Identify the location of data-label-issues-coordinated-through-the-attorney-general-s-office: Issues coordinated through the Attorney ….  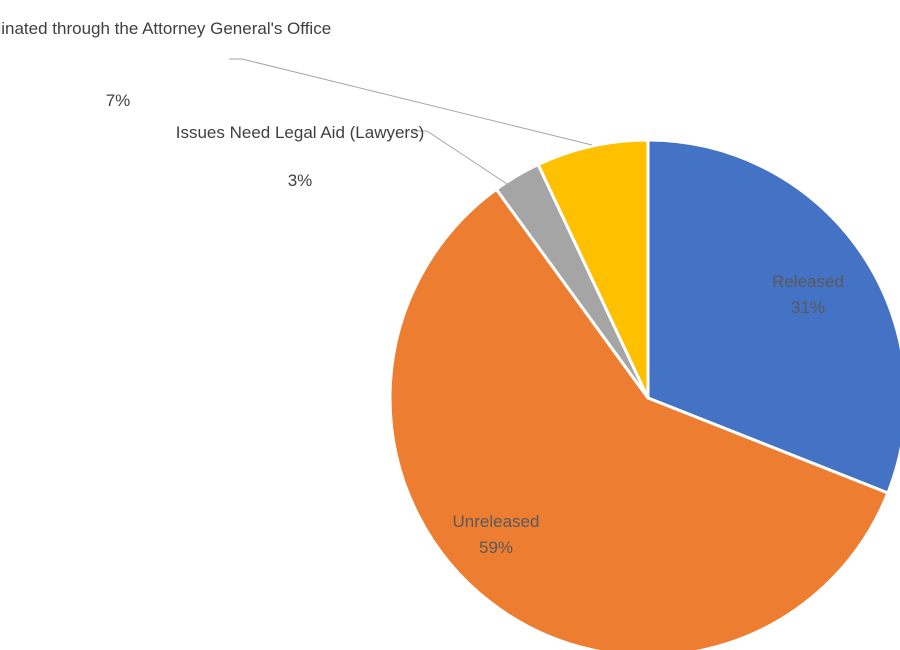
(296, 82).